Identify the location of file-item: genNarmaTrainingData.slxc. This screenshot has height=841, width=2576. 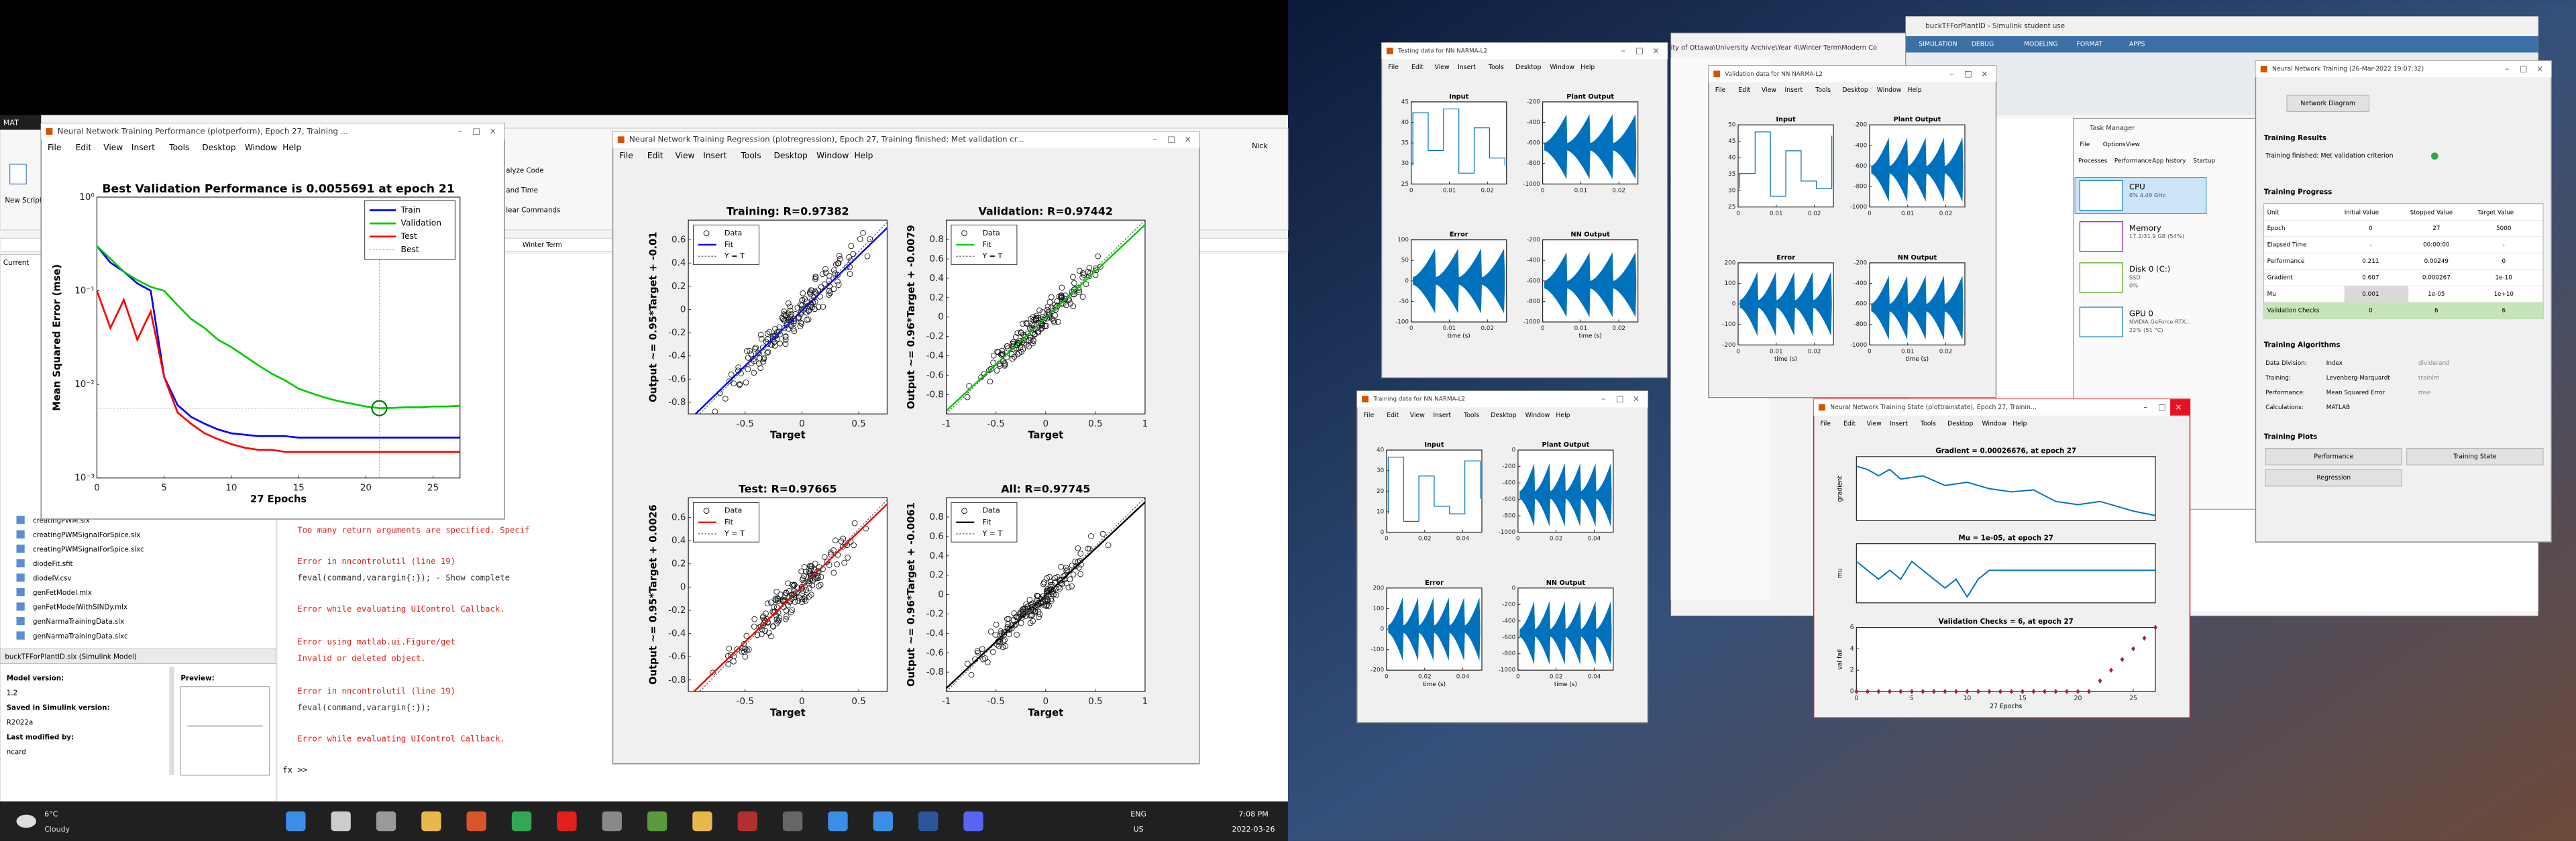
(80, 636).